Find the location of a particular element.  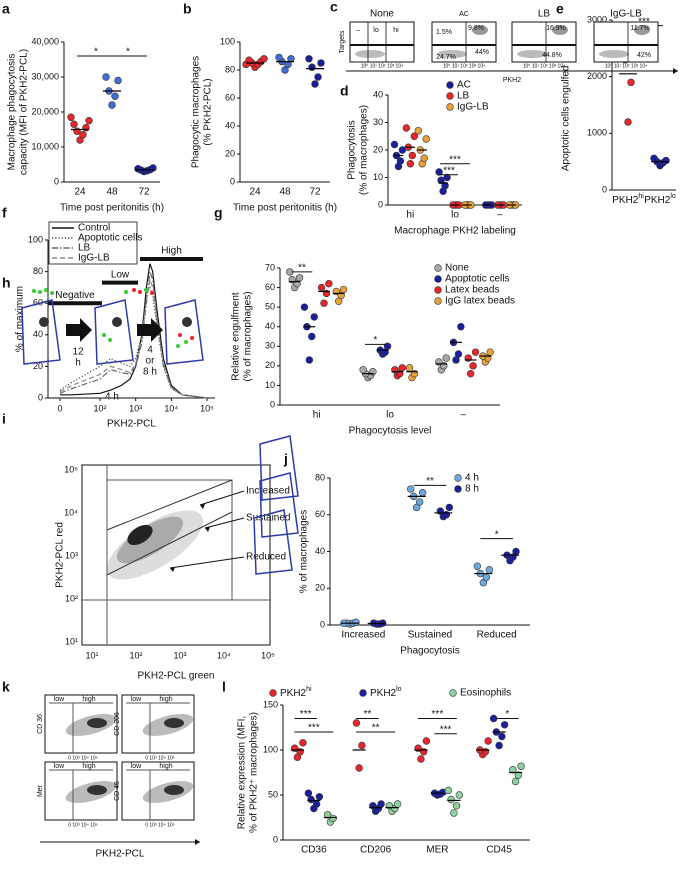

gate-label: High is located at coordinates (171, 251).